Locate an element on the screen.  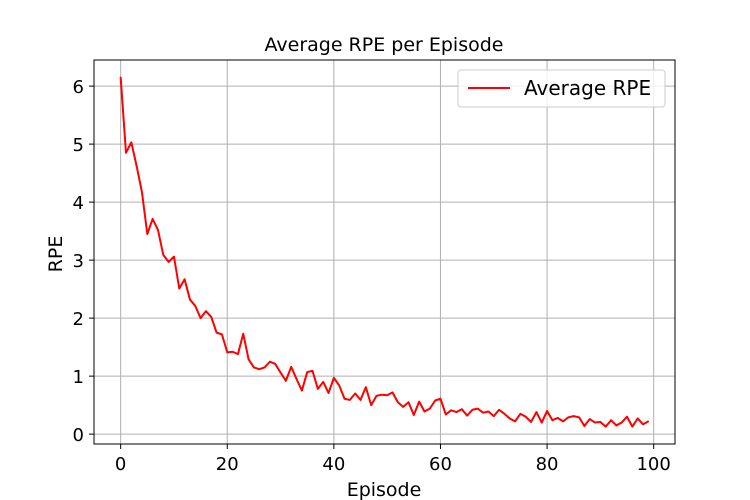
y-tick-label: 4 is located at coordinates (78, 203).